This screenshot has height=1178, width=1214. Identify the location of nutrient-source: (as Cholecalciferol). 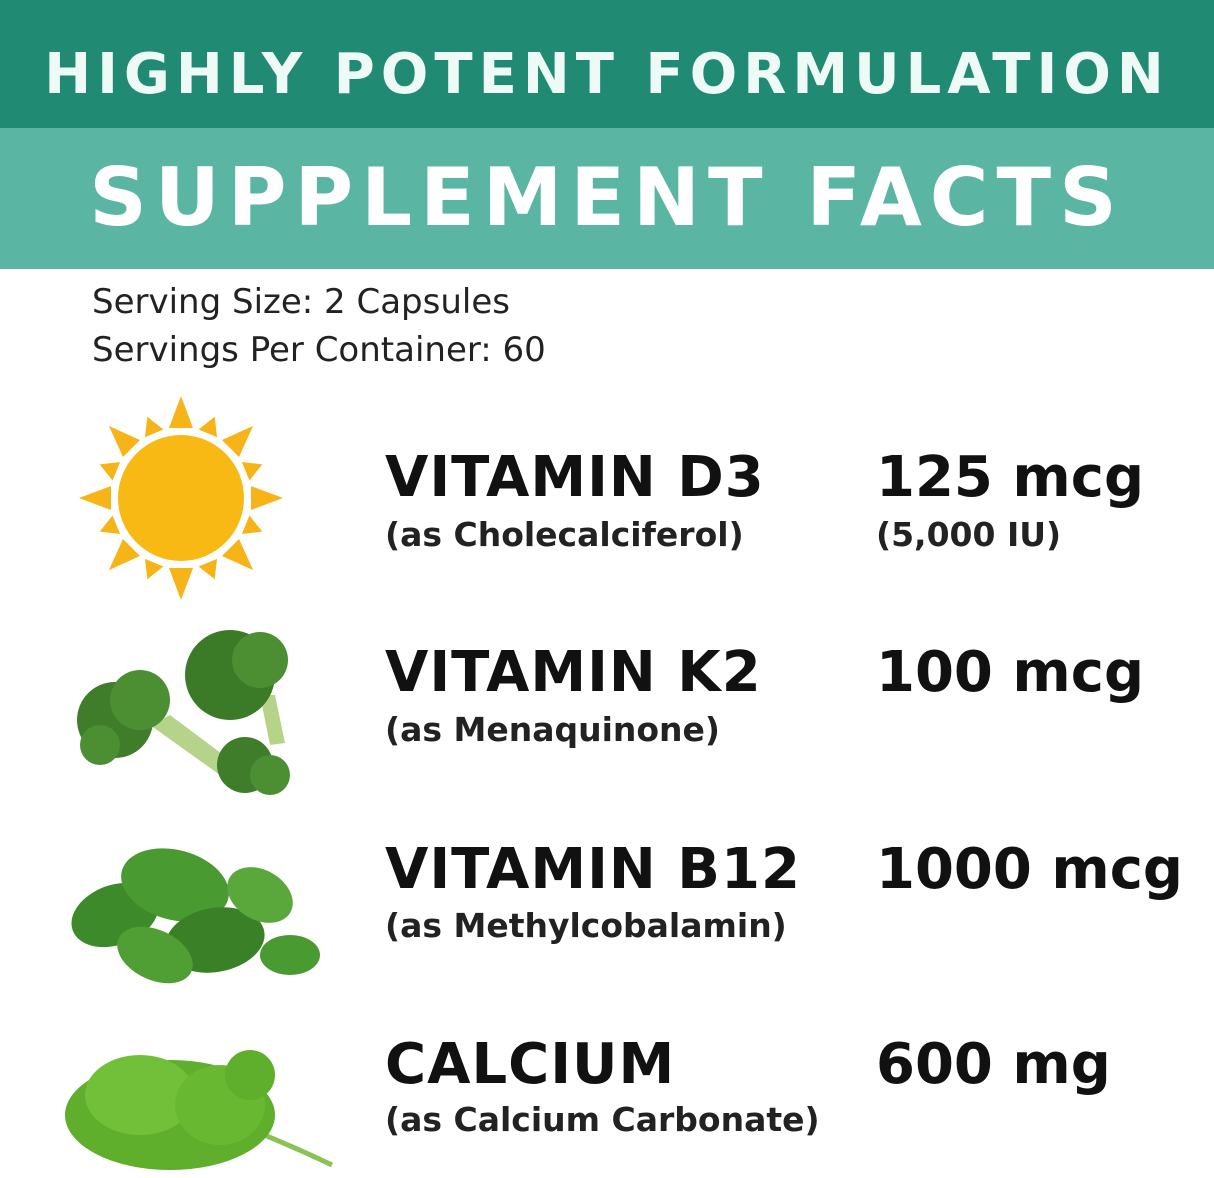
(564, 534).